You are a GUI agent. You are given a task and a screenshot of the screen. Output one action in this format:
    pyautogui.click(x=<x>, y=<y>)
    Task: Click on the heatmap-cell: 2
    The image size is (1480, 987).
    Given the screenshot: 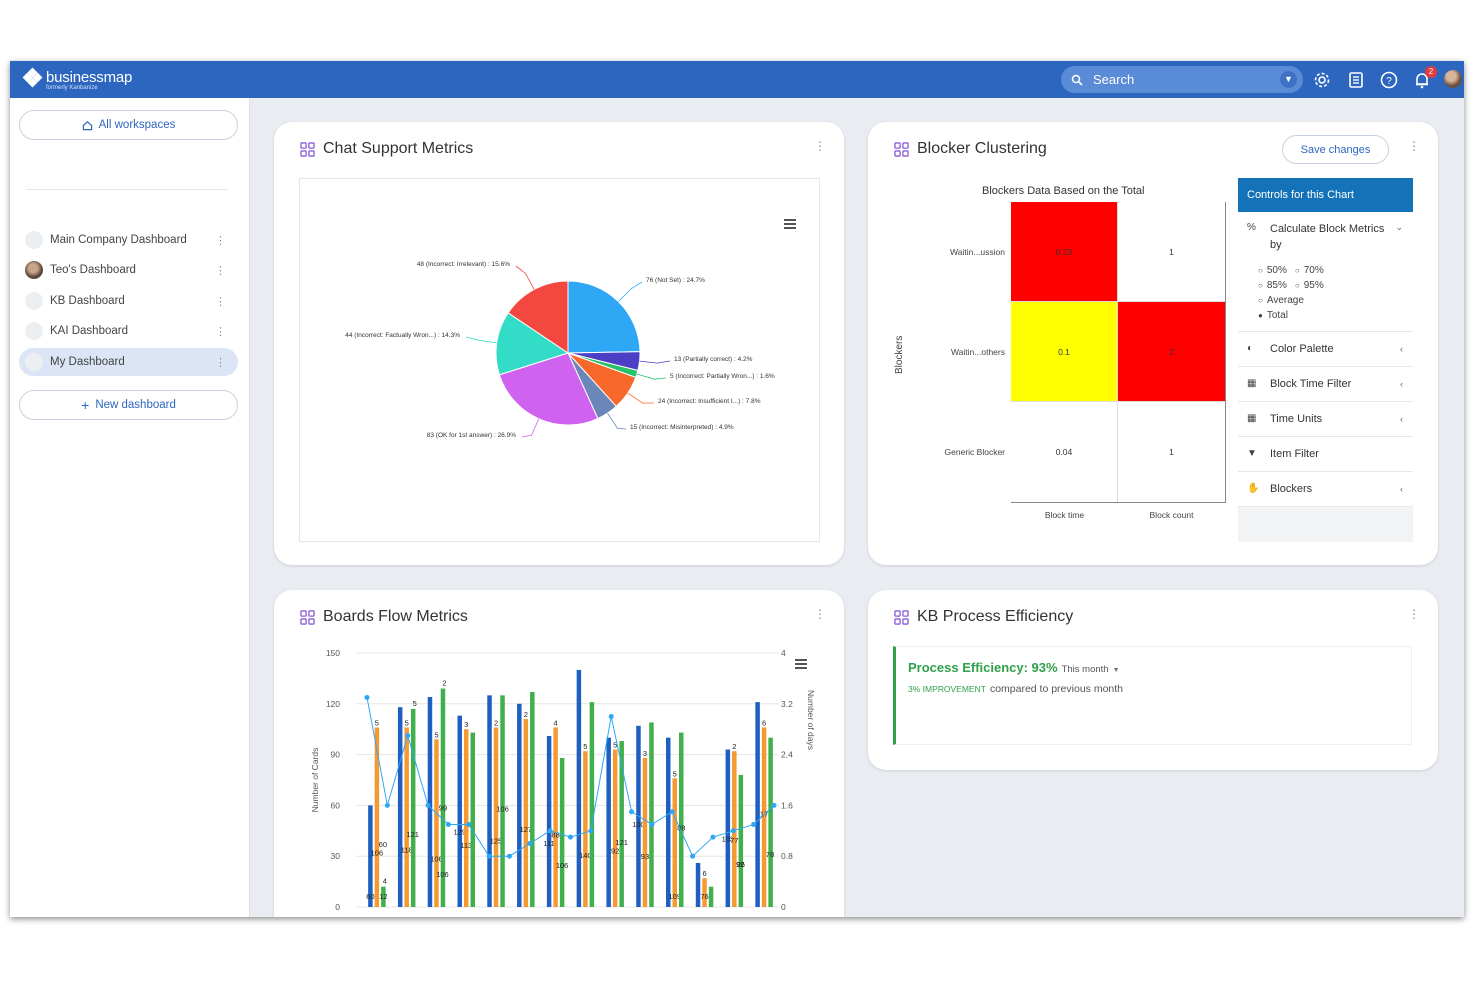 What is the action you would take?
    pyautogui.click(x=1171, y=352)
    